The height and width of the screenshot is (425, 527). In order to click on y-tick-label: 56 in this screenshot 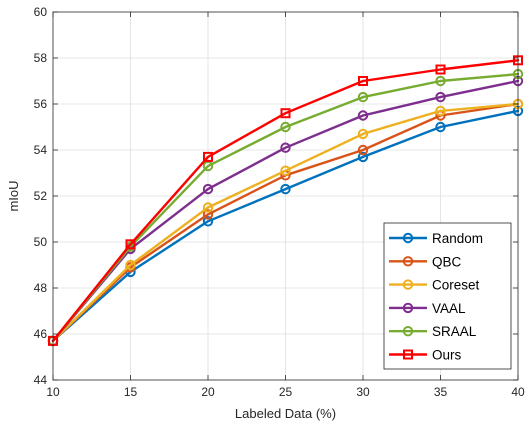, I will do `click(41, 104)`.